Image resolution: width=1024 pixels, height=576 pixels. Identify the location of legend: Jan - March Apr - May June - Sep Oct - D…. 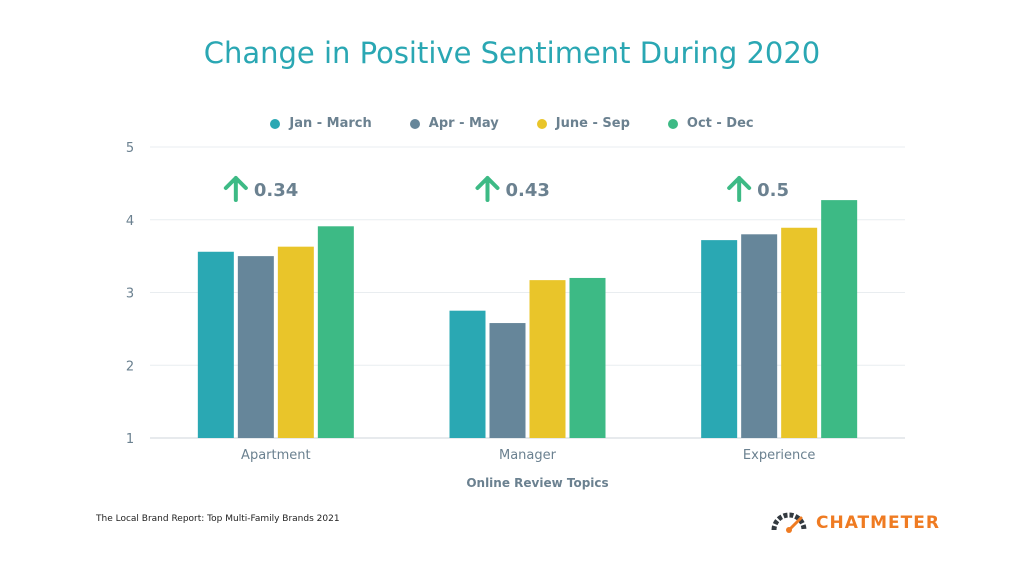
(512, 123).